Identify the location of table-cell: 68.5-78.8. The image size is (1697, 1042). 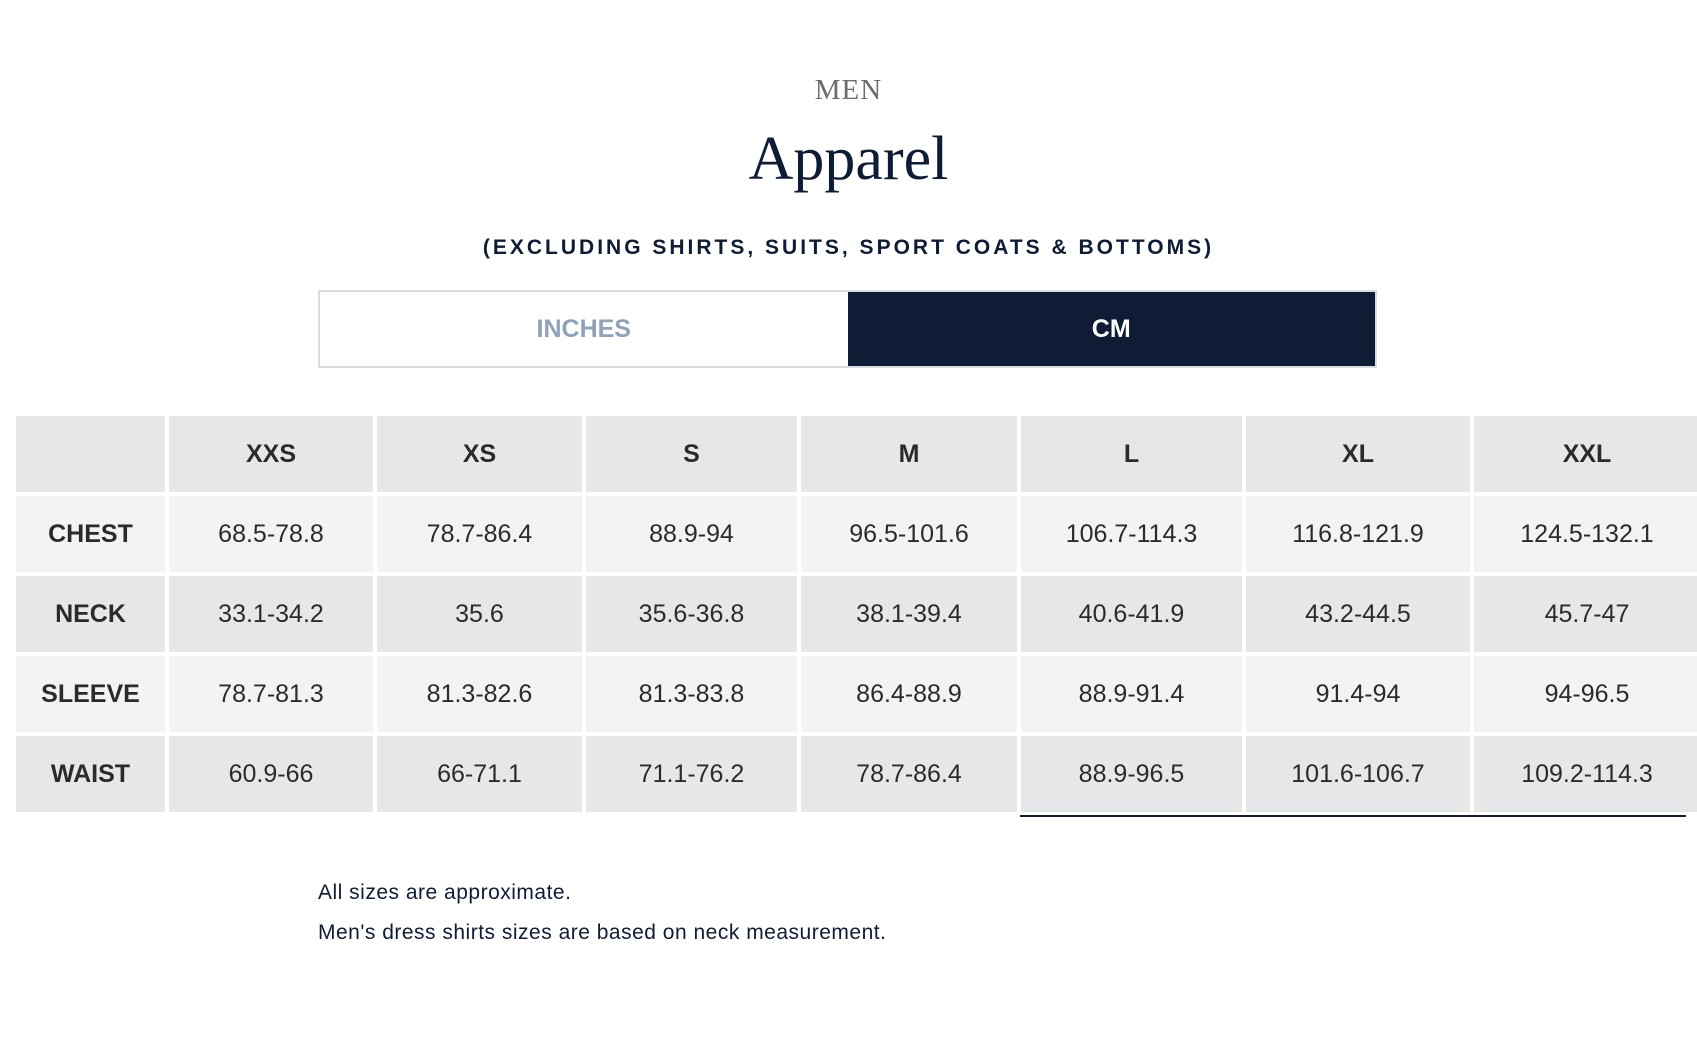
(271, 534).